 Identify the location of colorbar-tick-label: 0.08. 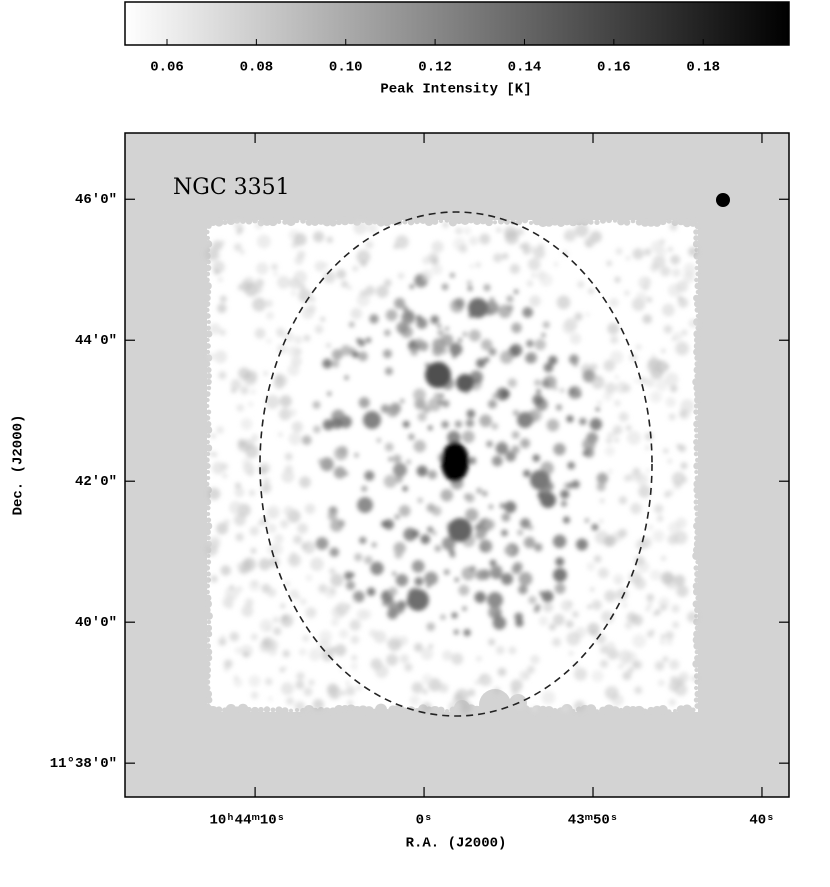
(257, 68).